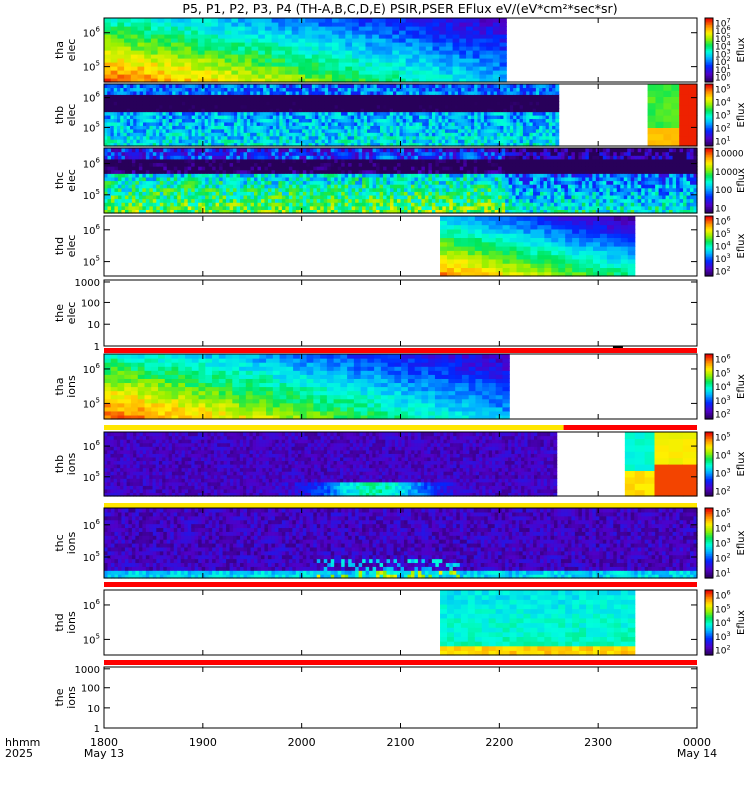  I want to click on colorbar-tick-label: 10⁵, so click(723, 89).